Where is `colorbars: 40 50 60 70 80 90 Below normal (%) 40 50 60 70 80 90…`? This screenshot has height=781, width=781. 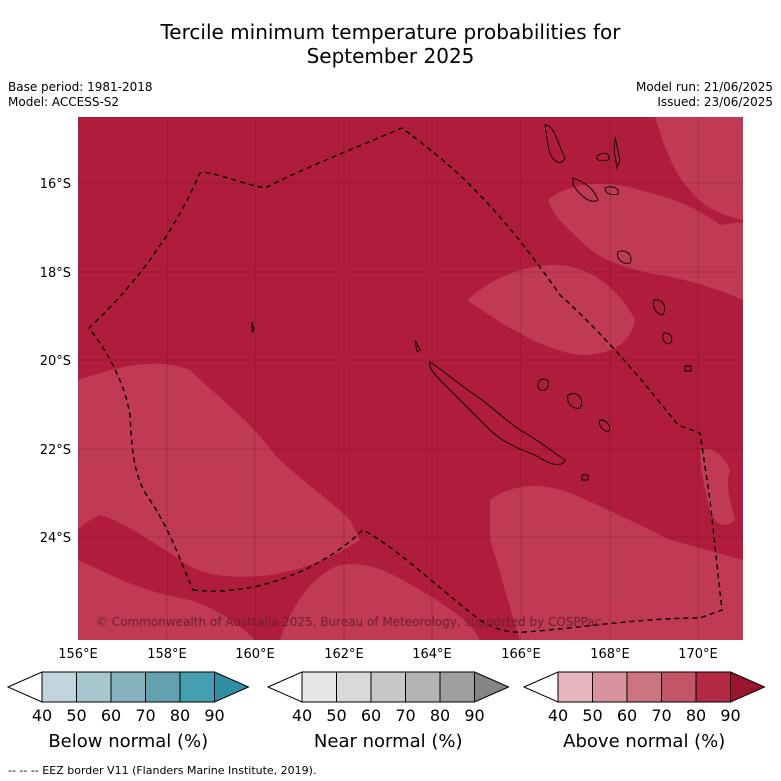
colorbars: 40 50 60 70 80 90 Below normal (%) 40 50 60 70 80 90… is located at coordinates (386, 711).